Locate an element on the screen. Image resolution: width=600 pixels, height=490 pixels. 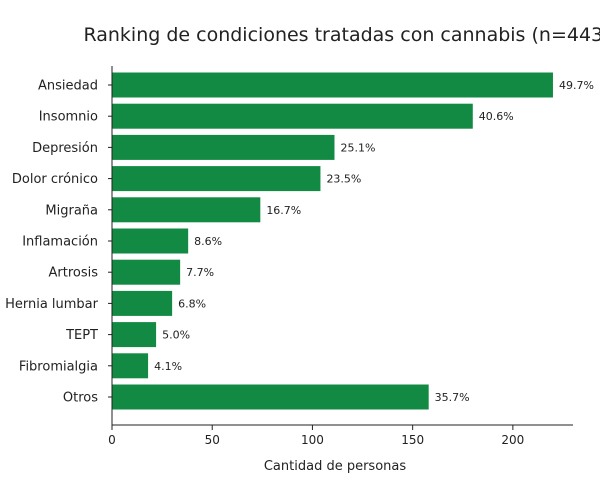
value-label: 6.8% is located at coordinates (192, 303).